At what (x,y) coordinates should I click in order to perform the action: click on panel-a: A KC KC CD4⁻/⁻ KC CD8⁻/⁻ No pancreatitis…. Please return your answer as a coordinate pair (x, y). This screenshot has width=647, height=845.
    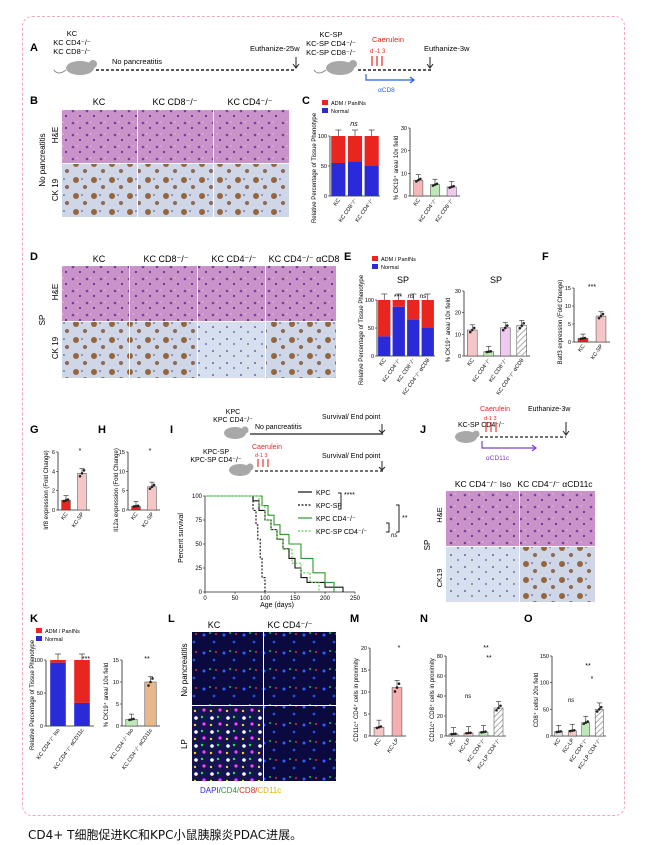
    Looking at the image, I should click on (250, 61).